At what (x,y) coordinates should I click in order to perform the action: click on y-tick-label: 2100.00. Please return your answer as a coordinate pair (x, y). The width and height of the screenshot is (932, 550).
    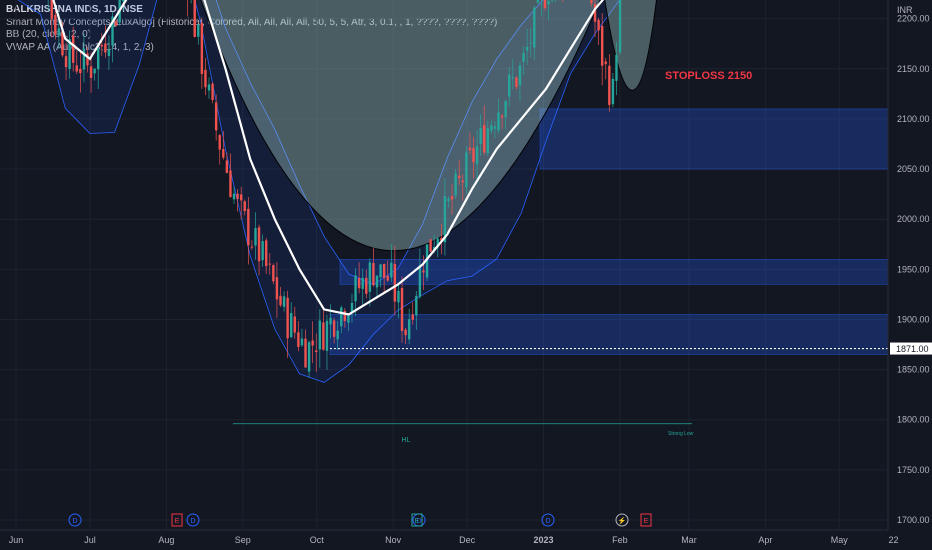
    Looking at the image, I should click on (913, 119).